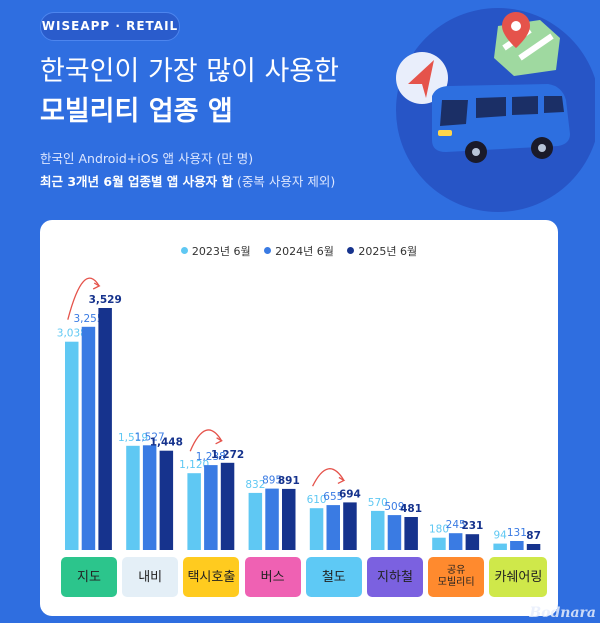  What do you see at coordinates (147, 158) in the screenshot?
I see `subtitle-unit: 한국인 Android+iOS 앱 사용자 (만 명)` at bounding box center [147, 158].